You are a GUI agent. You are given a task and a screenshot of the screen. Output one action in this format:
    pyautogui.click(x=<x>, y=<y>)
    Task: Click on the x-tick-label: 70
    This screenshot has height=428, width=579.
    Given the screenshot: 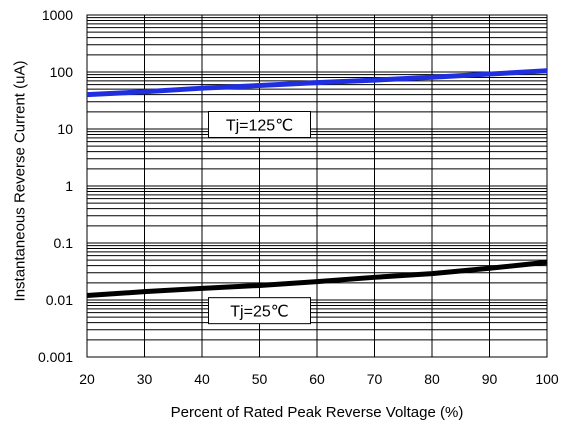 What is the action you would take?
    pyautogui.click(x=375, y=379)
    